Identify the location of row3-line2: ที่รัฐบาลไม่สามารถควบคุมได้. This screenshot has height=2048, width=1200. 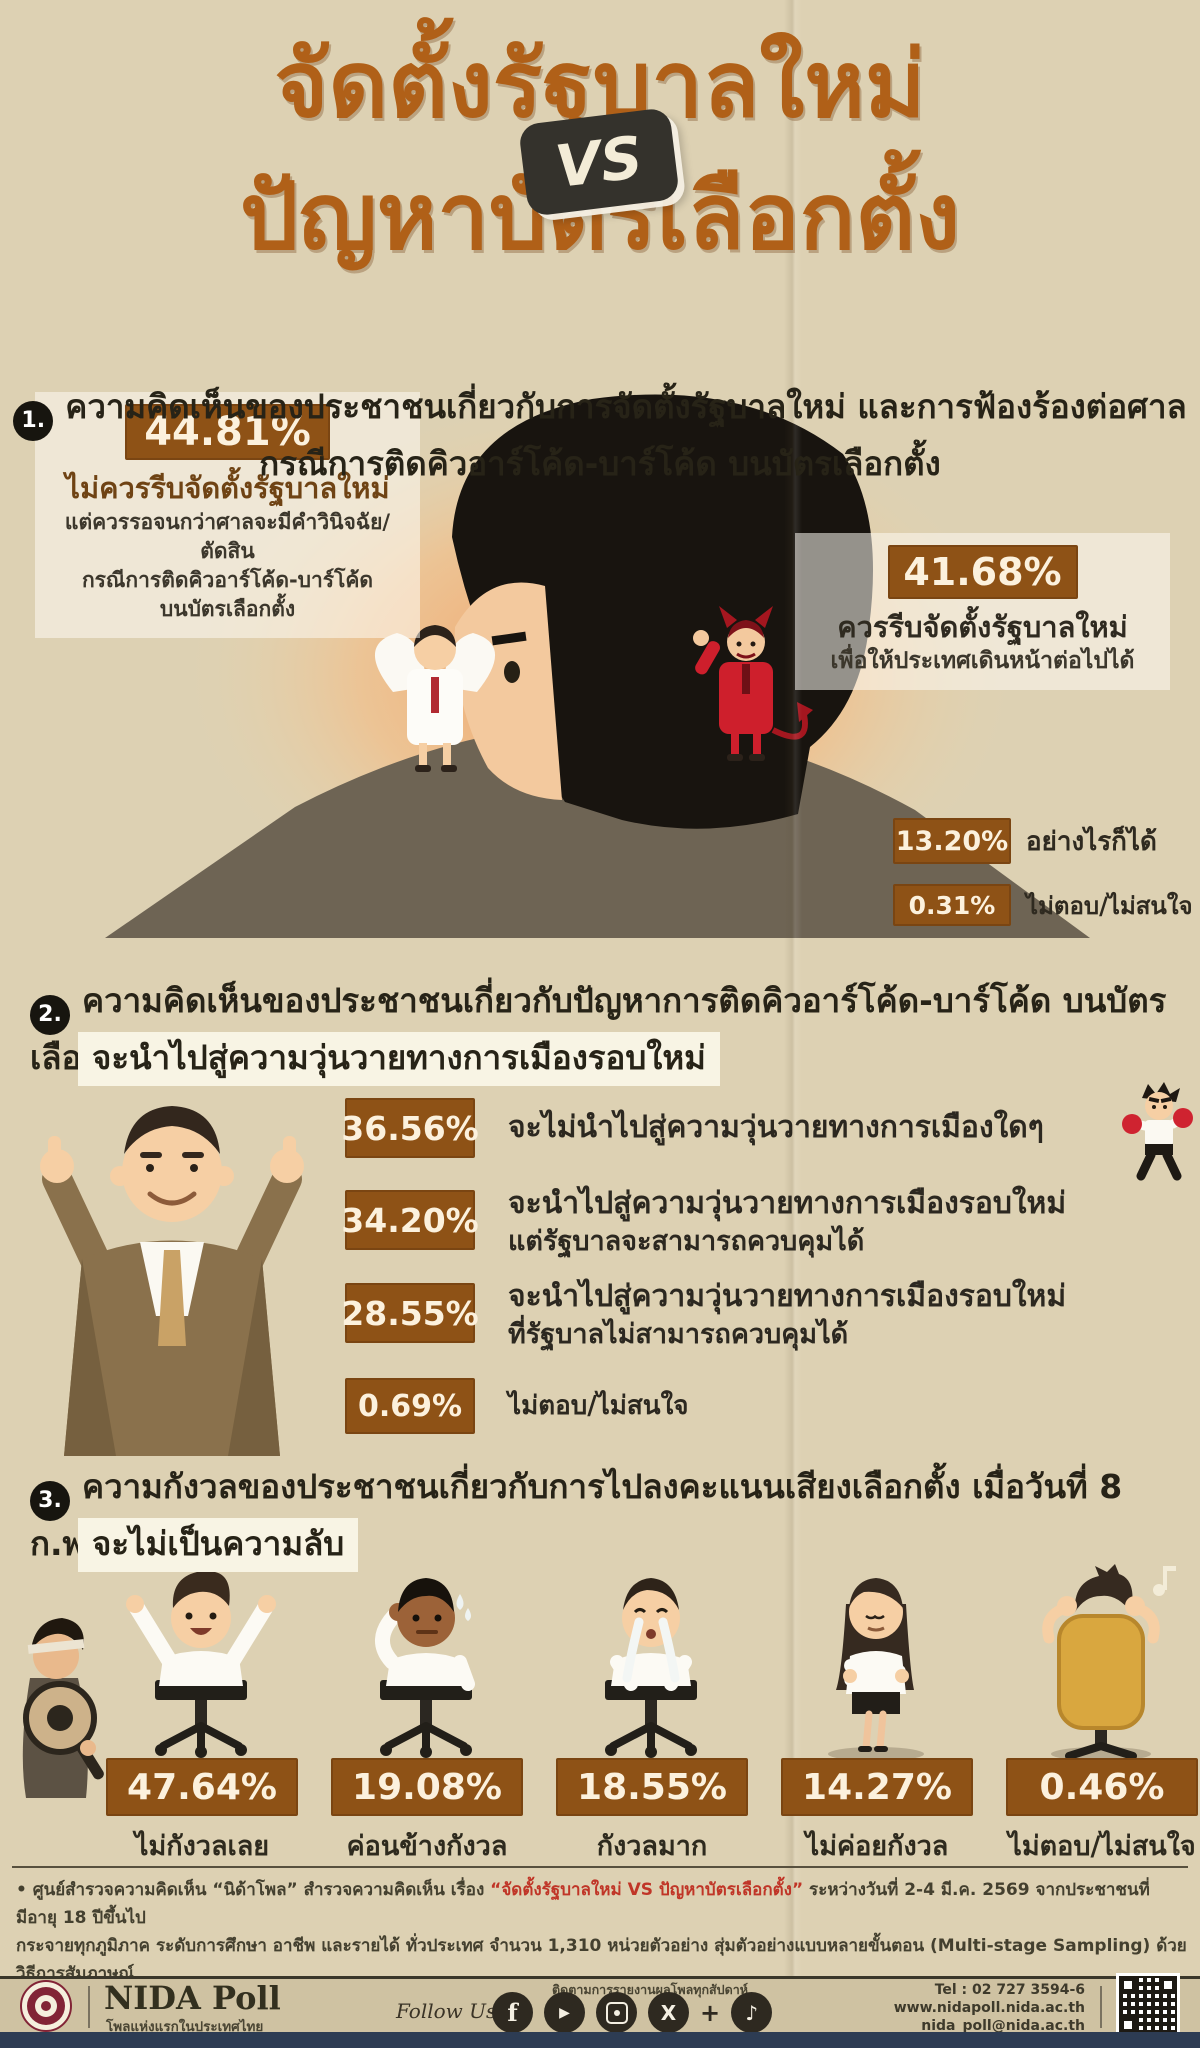
(678, 1334).